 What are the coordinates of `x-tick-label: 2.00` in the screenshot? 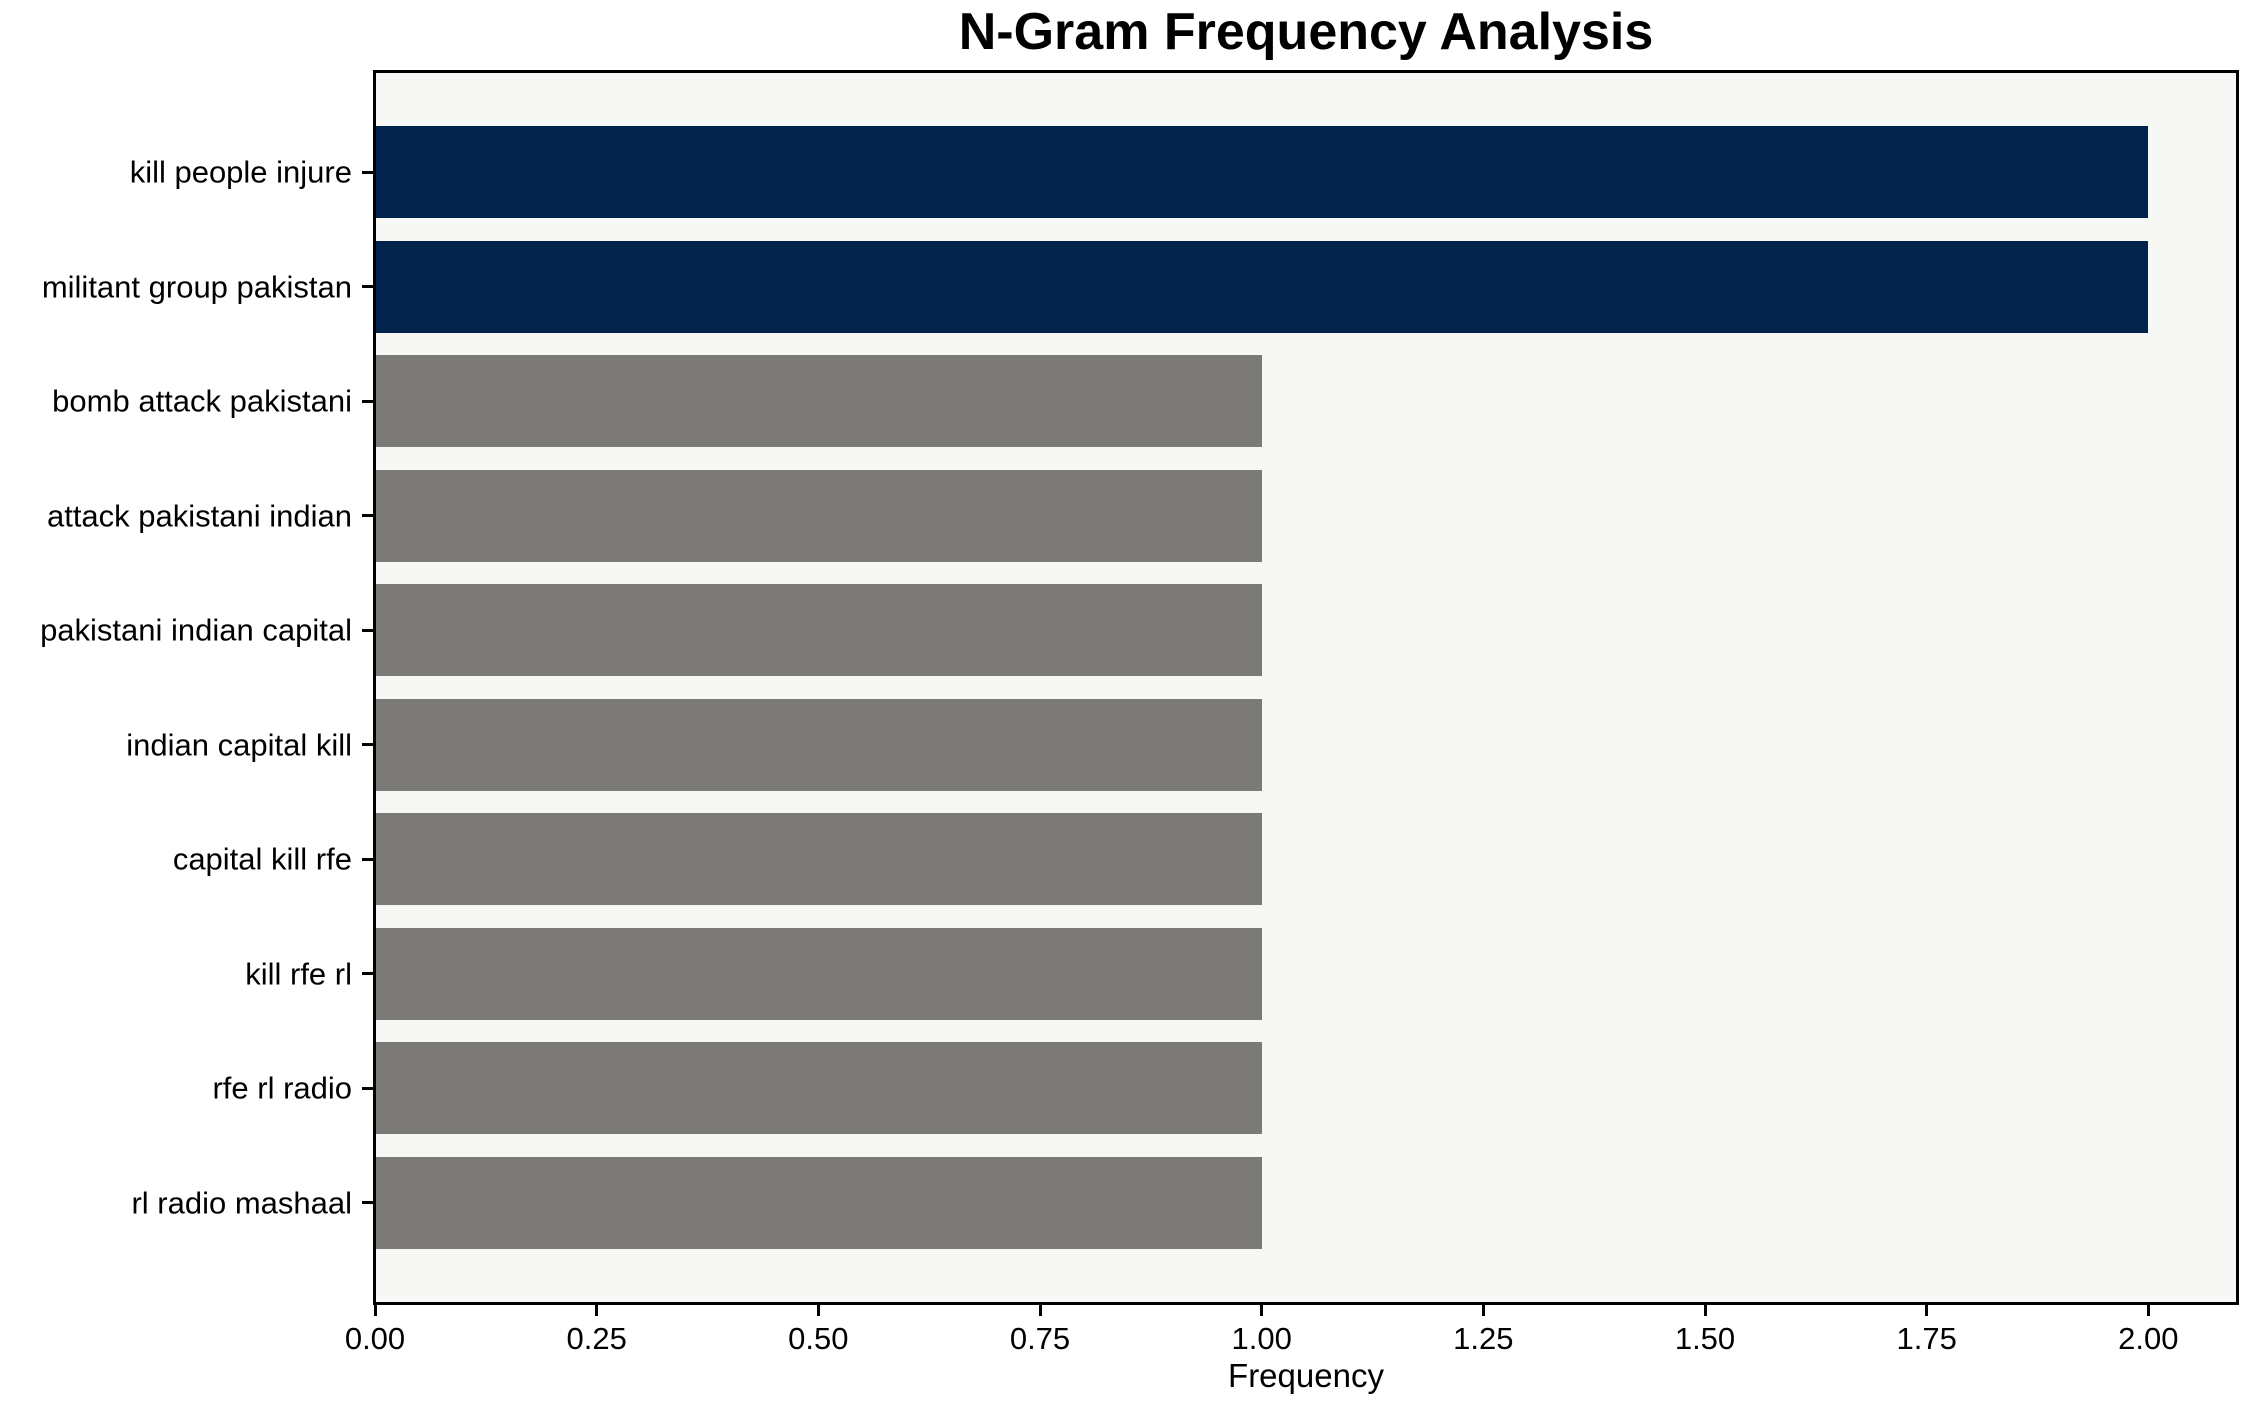 It's located at (2148, 1338).